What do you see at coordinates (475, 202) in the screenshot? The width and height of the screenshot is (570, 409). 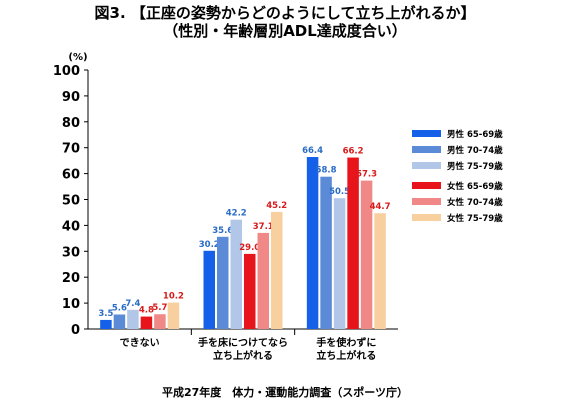 I see `legend-label: 女性 70-74歳` at bounding box center [475, 202].